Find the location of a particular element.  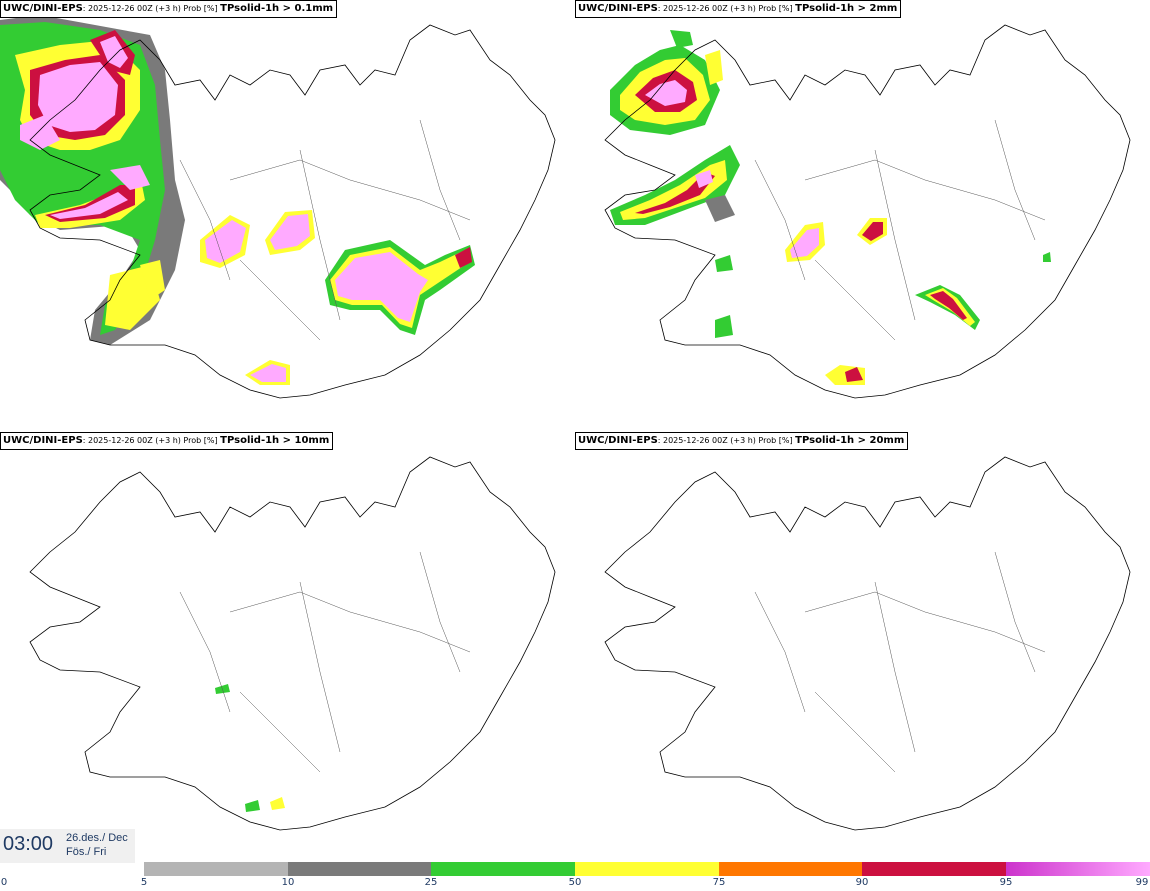

parameter-label: TPsolid-1h > 10mm is located at coordinates (275, 440).